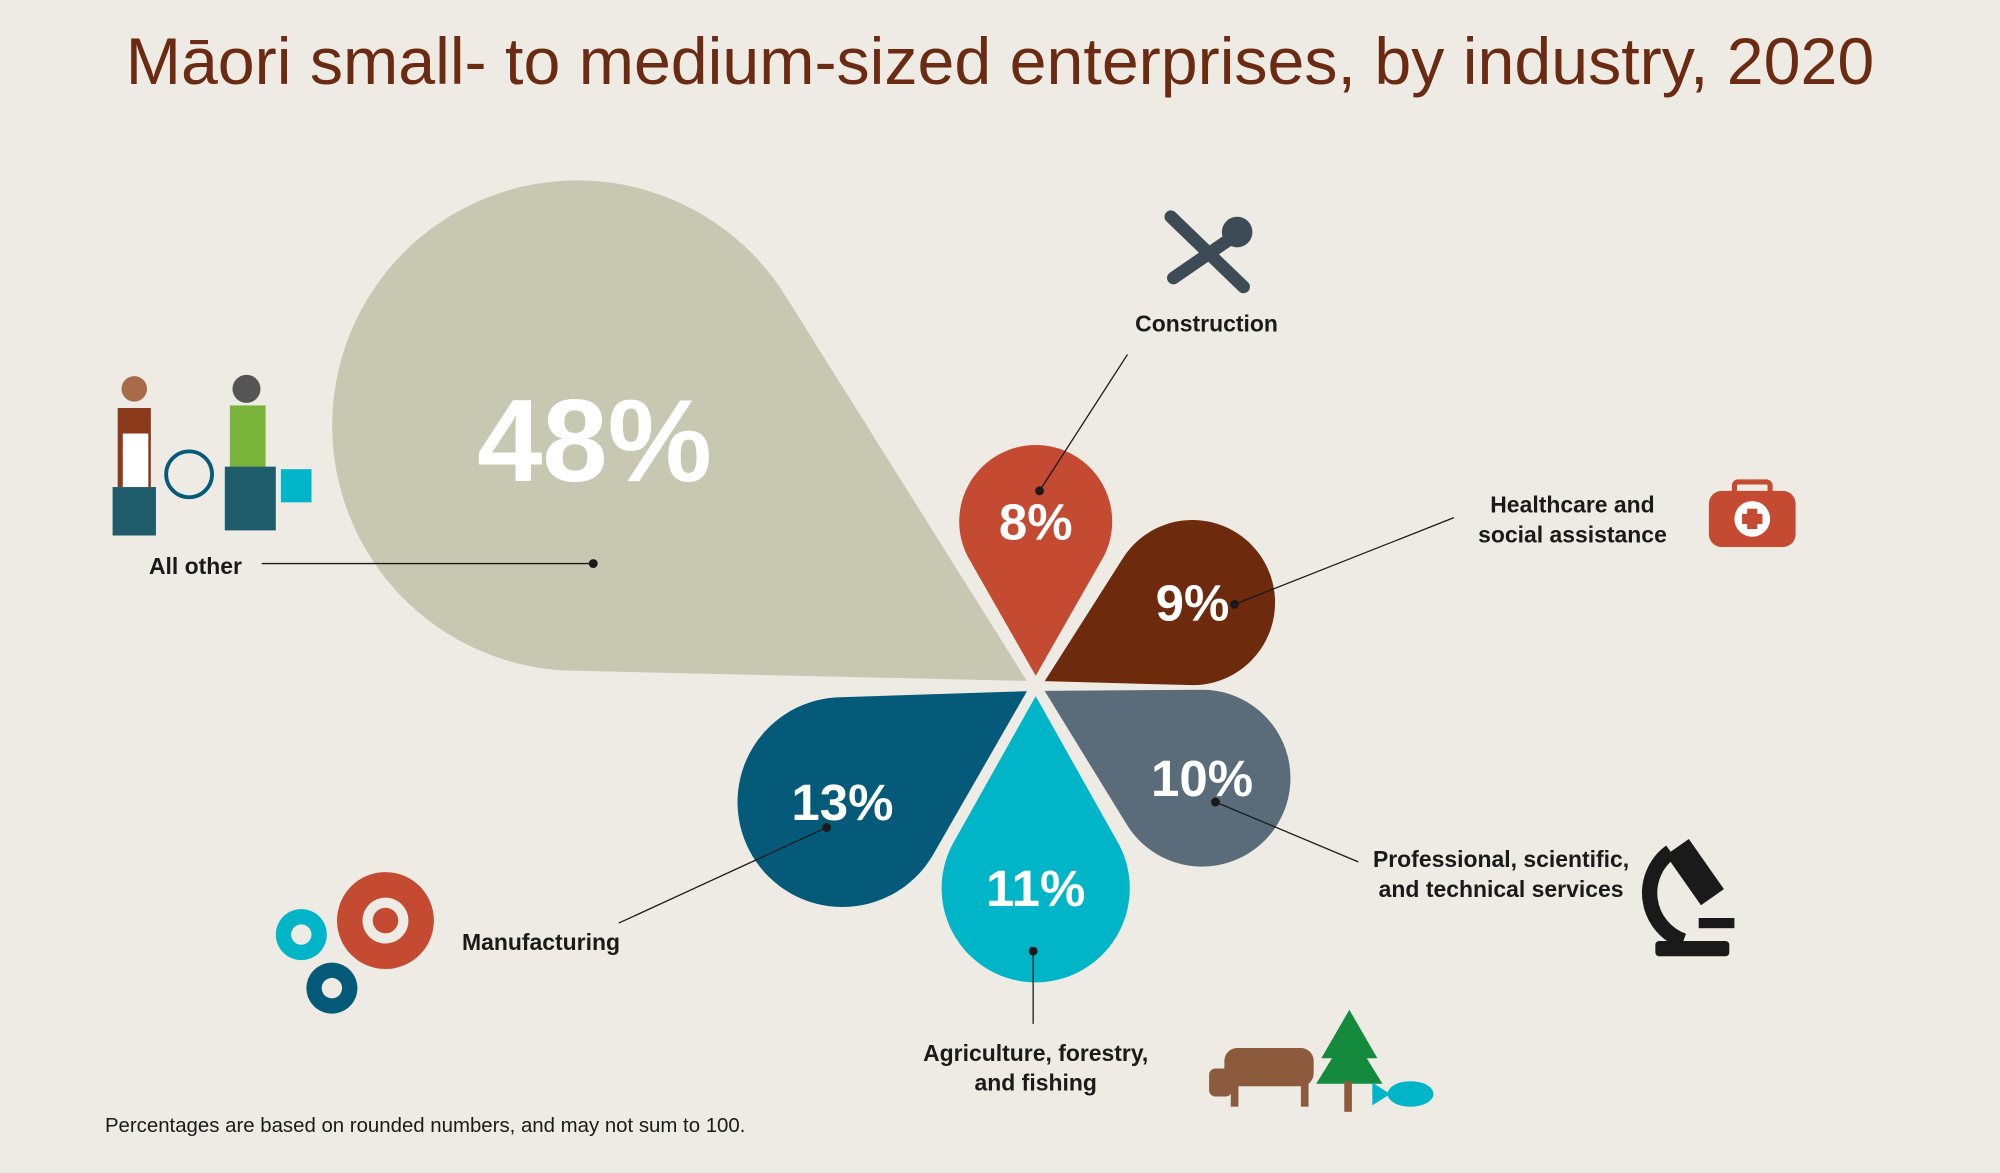 The height and width of the screenshot is (1173, 2000). What do you see at coordinates (212, 455) in the screenshot?
I see `icon-people` at bounding box center [212, 455].